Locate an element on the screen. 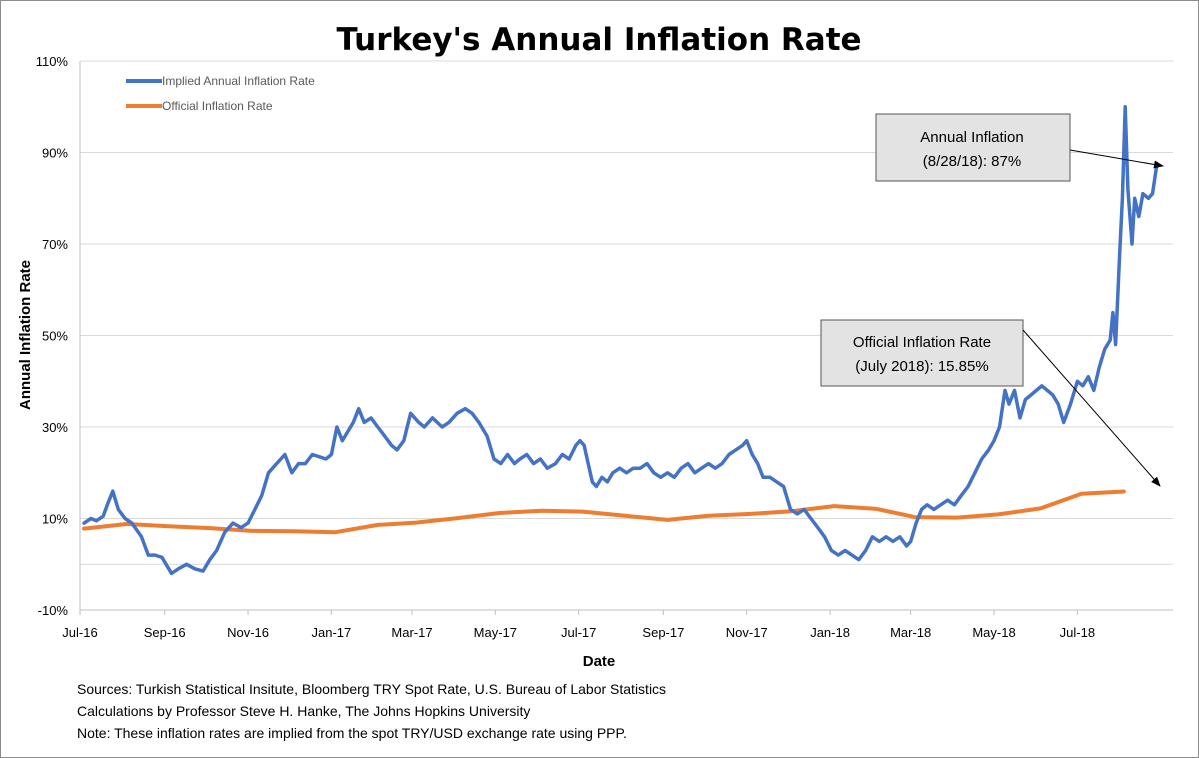 This screenshot has height=758, width=1199. callout-arrow-official is located at coordinates (1091, 408).